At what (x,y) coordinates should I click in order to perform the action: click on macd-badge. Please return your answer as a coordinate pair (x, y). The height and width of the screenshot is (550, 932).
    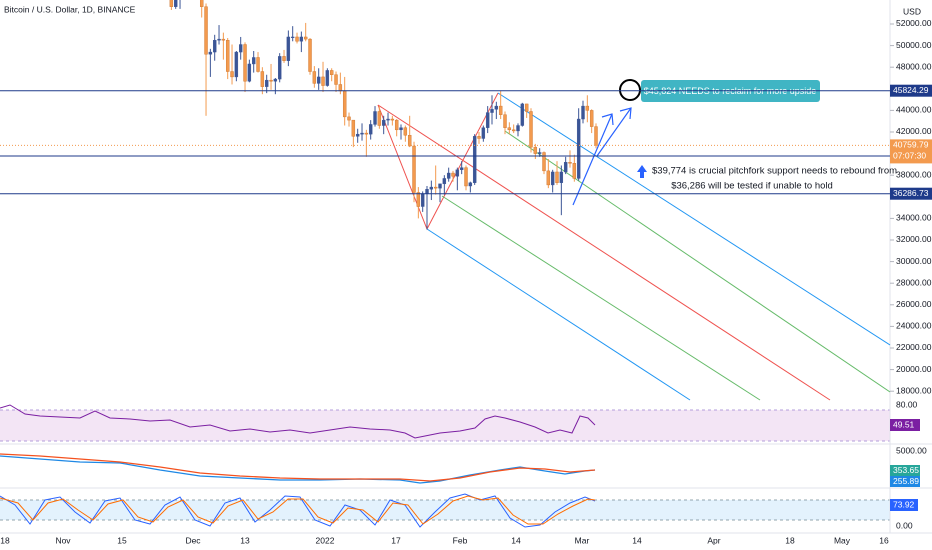
    Looking at the image, I should click on (905, 470).